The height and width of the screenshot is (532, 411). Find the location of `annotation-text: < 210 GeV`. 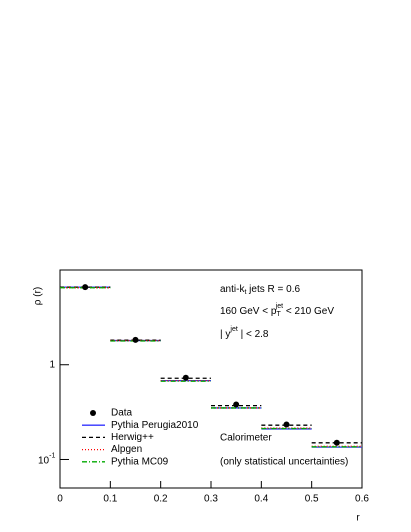

annotation-text: < 210 GeV is located at coordinates (308, 311).